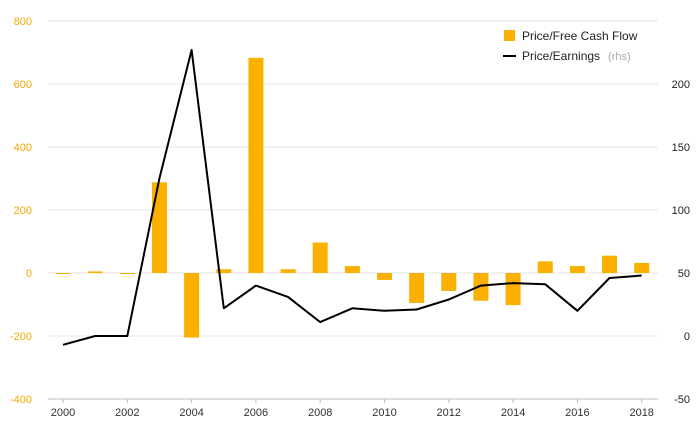 The height and width of the screenshot is (433, 700). I want to click on left-axis-ticks: 800 600 400 200 0 -200 -400, so click(21, 211).